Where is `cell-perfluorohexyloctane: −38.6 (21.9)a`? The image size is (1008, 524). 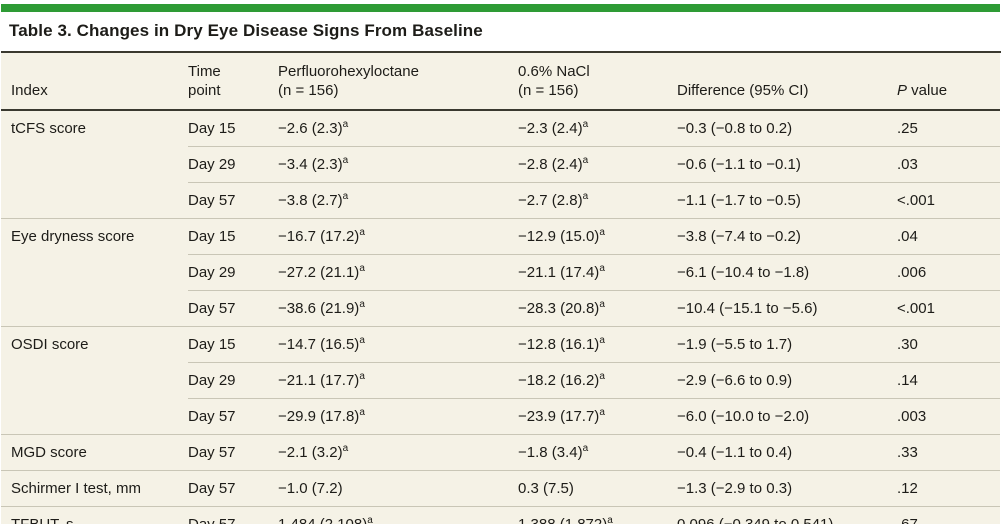 cell-perfluorohexyloctane: −38.6 (21.9)a is located at coordinates (398, 308).